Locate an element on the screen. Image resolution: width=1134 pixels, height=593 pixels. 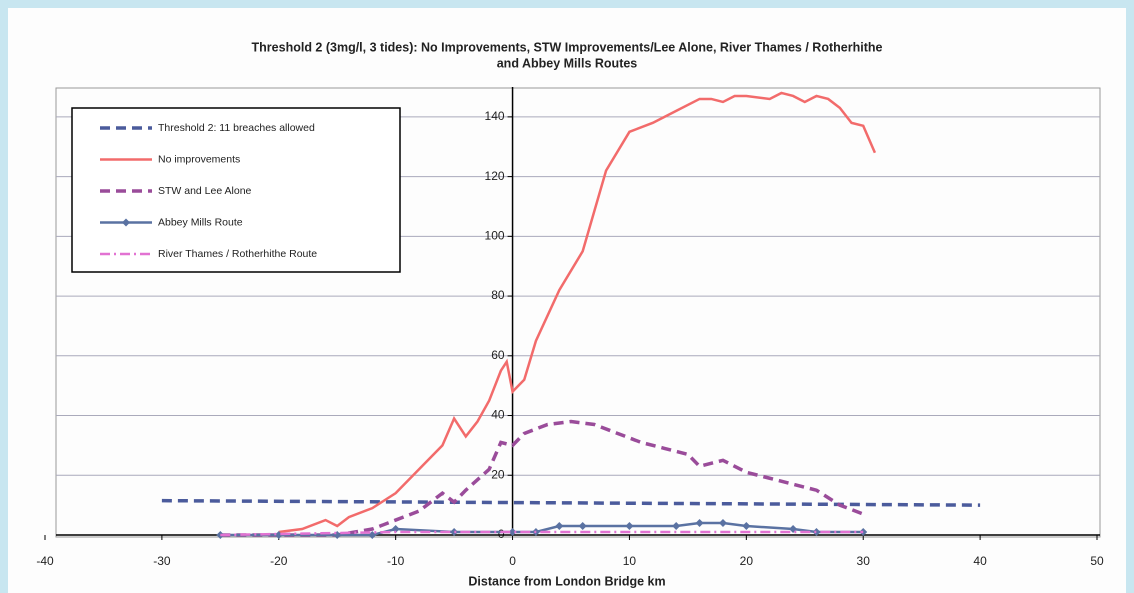
legend-label: No improvements is located at coordinates (199, 159).